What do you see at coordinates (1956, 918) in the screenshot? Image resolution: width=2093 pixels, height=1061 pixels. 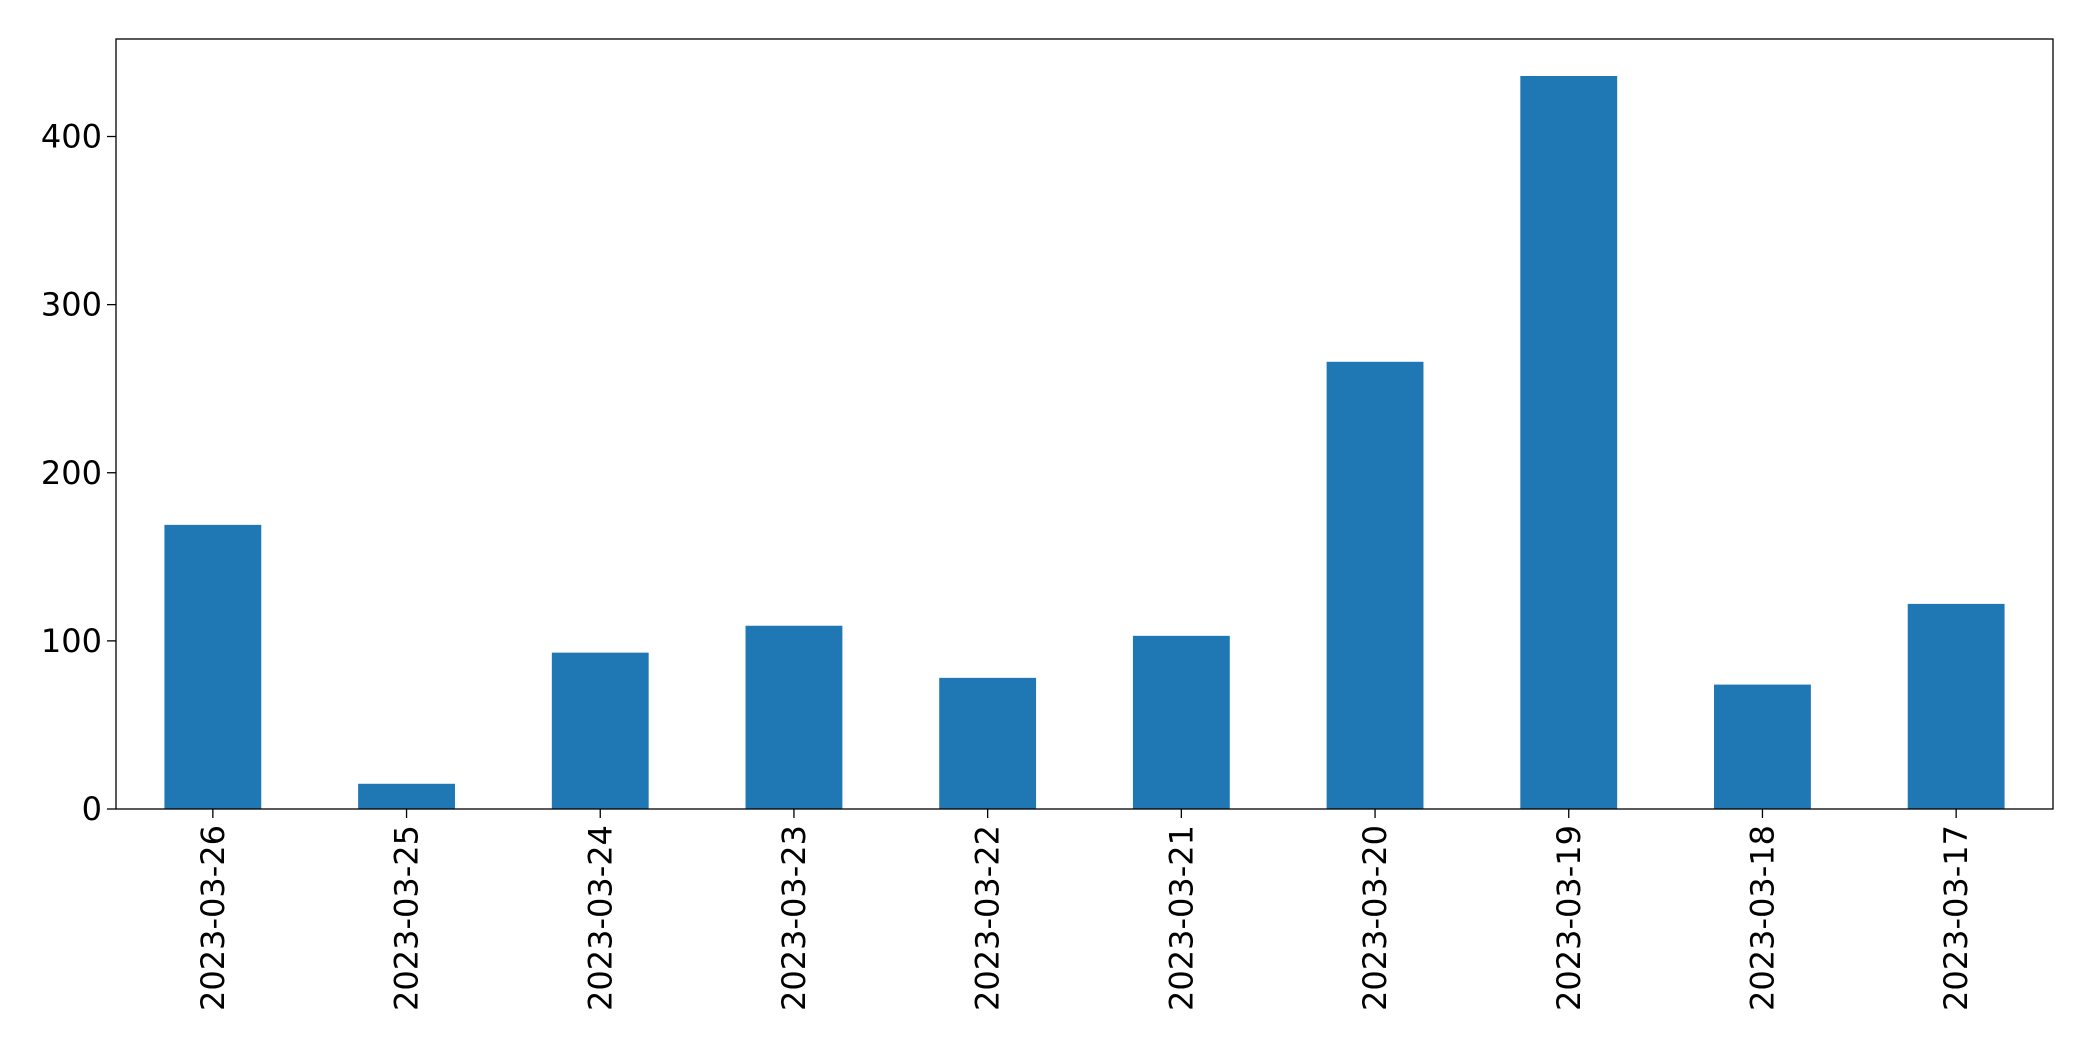 I see `x-tick-label: 2023-03-17` at bounding box center [1956, 918].